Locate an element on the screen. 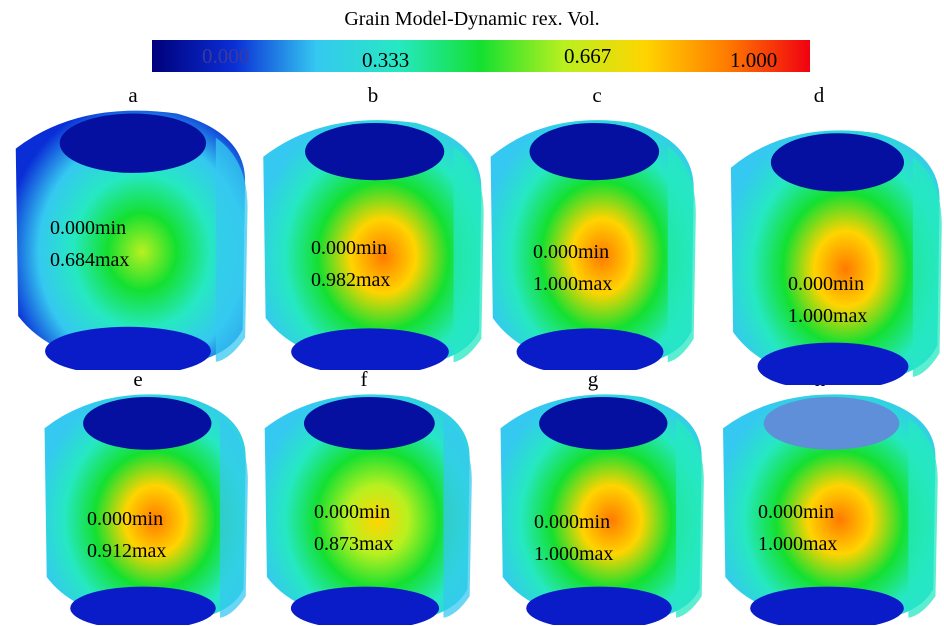 The height and width of the screenshot is (626, 944). readout-g: 0.000min 1.000max is located at coordinates (573, 538).